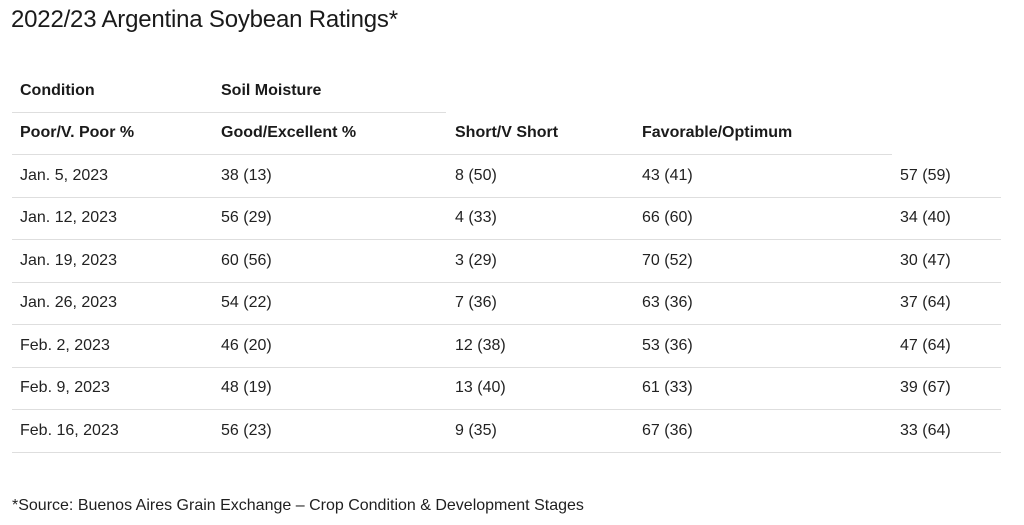 Image resolution: width=1024 pixels, height=525 pixels. What do you see at coordinates (925, 430) in the screenshot?
I see `table-cell: 33 (64)` at bounding box center [925, 430].